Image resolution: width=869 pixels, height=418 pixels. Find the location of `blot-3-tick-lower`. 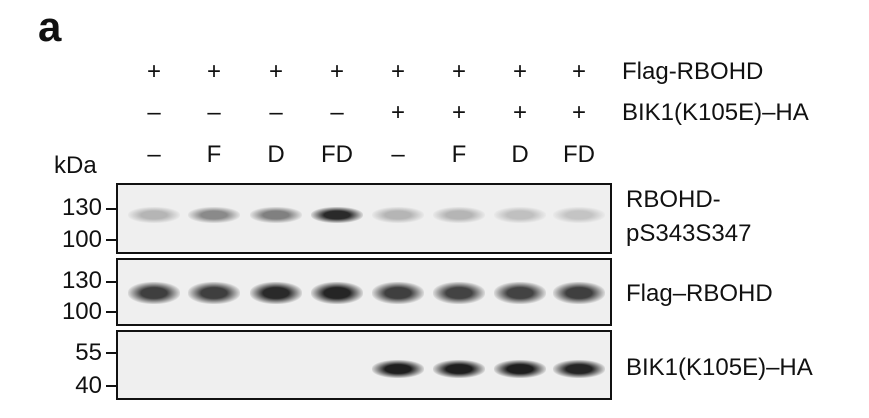

blot-3-tick-lower is located at coordinates (111, 386).